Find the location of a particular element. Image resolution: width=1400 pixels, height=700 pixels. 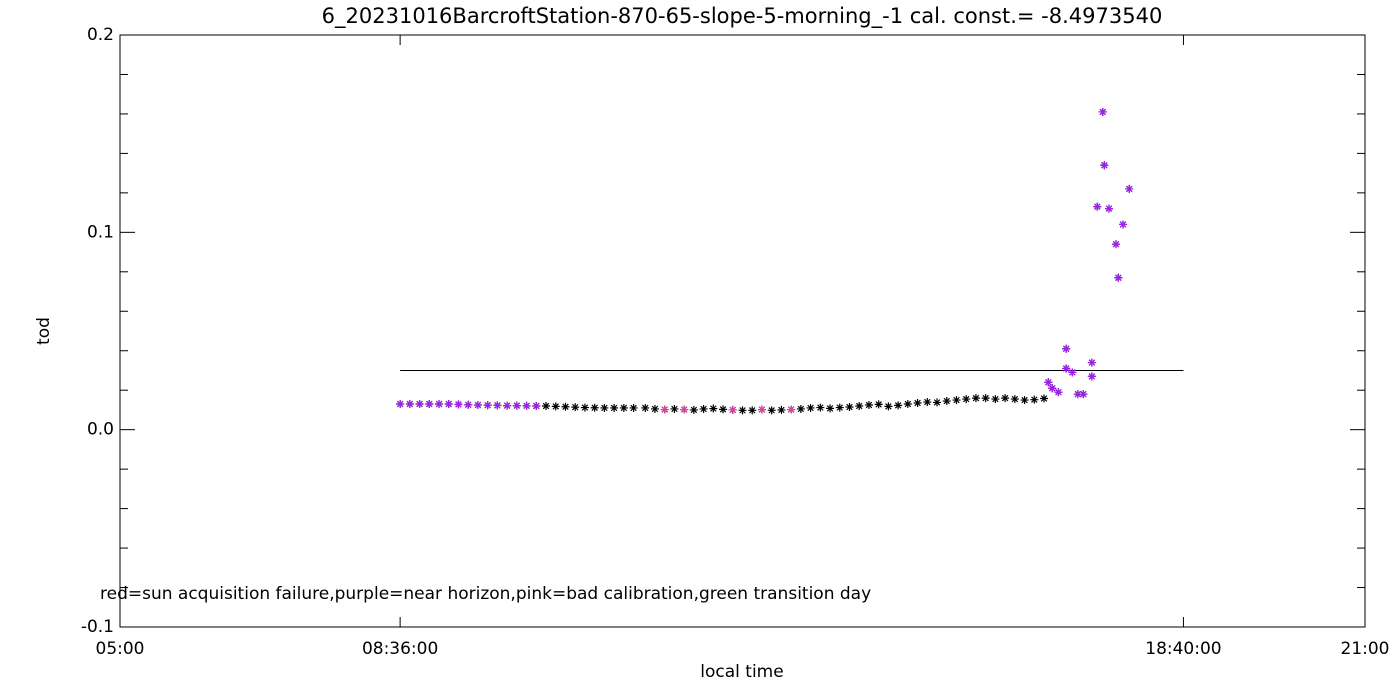

y-tick-label: -0.1 is located at coordinates (97, 627).